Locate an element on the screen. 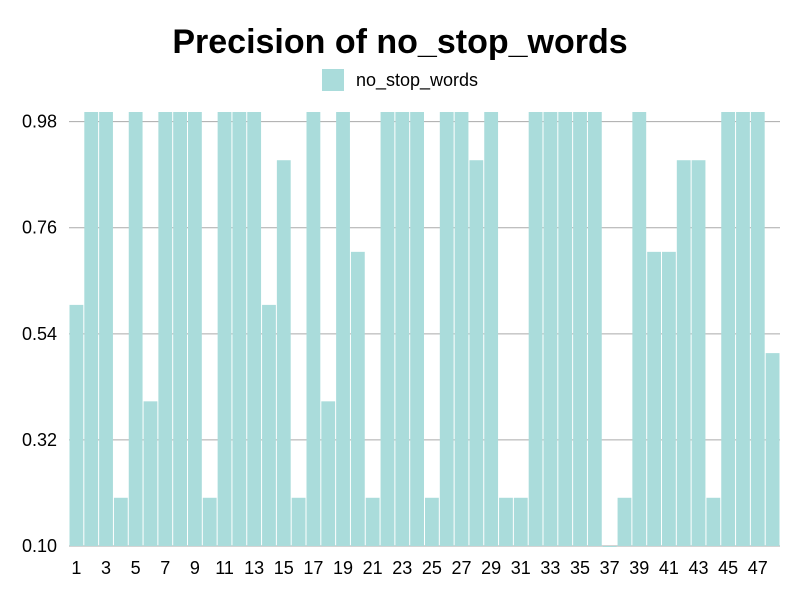 This screenshot has width=800, height=600. chart-title: Precision of no_stop_words is located at coordinates (400, 42).